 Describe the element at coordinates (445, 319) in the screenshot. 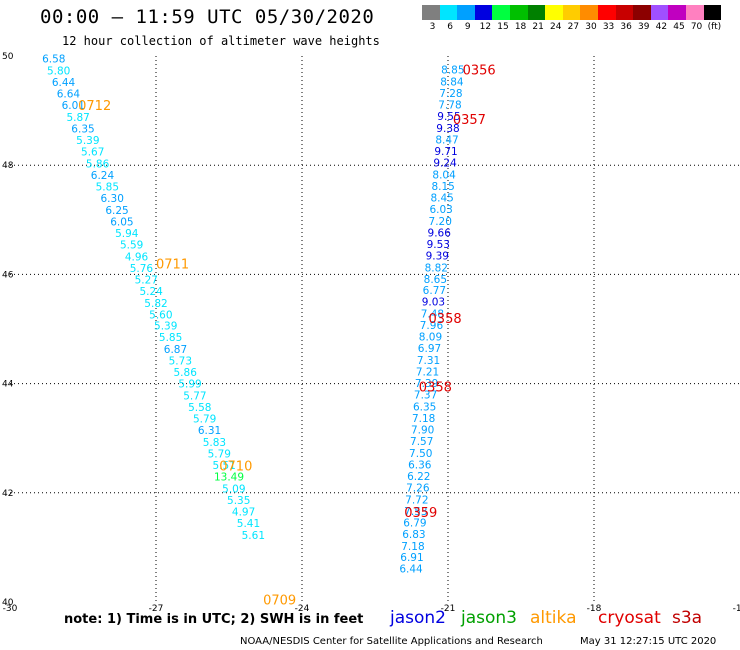

I see `pass-number-label: 0358` at that location.